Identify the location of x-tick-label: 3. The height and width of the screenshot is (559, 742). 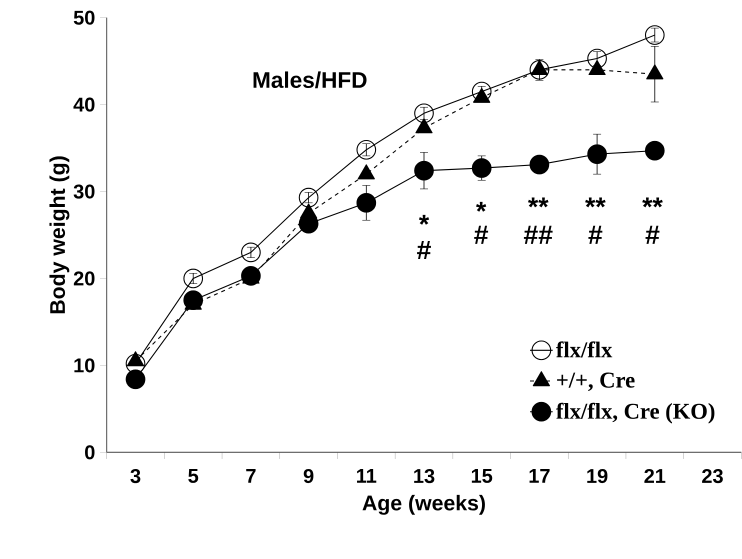
(135, 476).